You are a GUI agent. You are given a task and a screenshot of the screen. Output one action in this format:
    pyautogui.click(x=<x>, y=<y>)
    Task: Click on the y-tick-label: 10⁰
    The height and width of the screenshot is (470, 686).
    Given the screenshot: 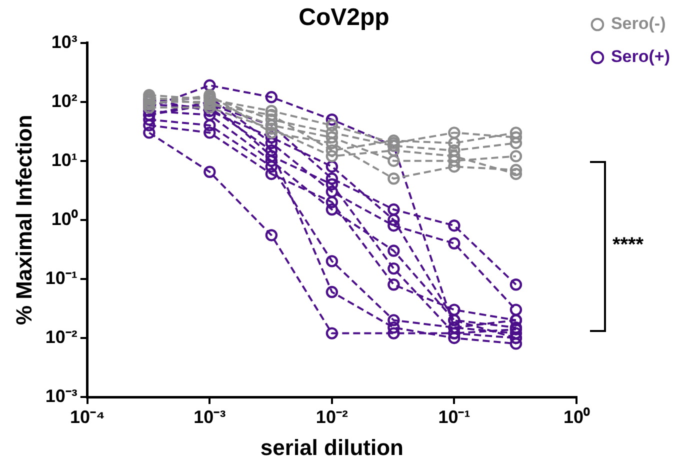 What is the action you would take?
    pyautogui.click(x=64, y=218)
    